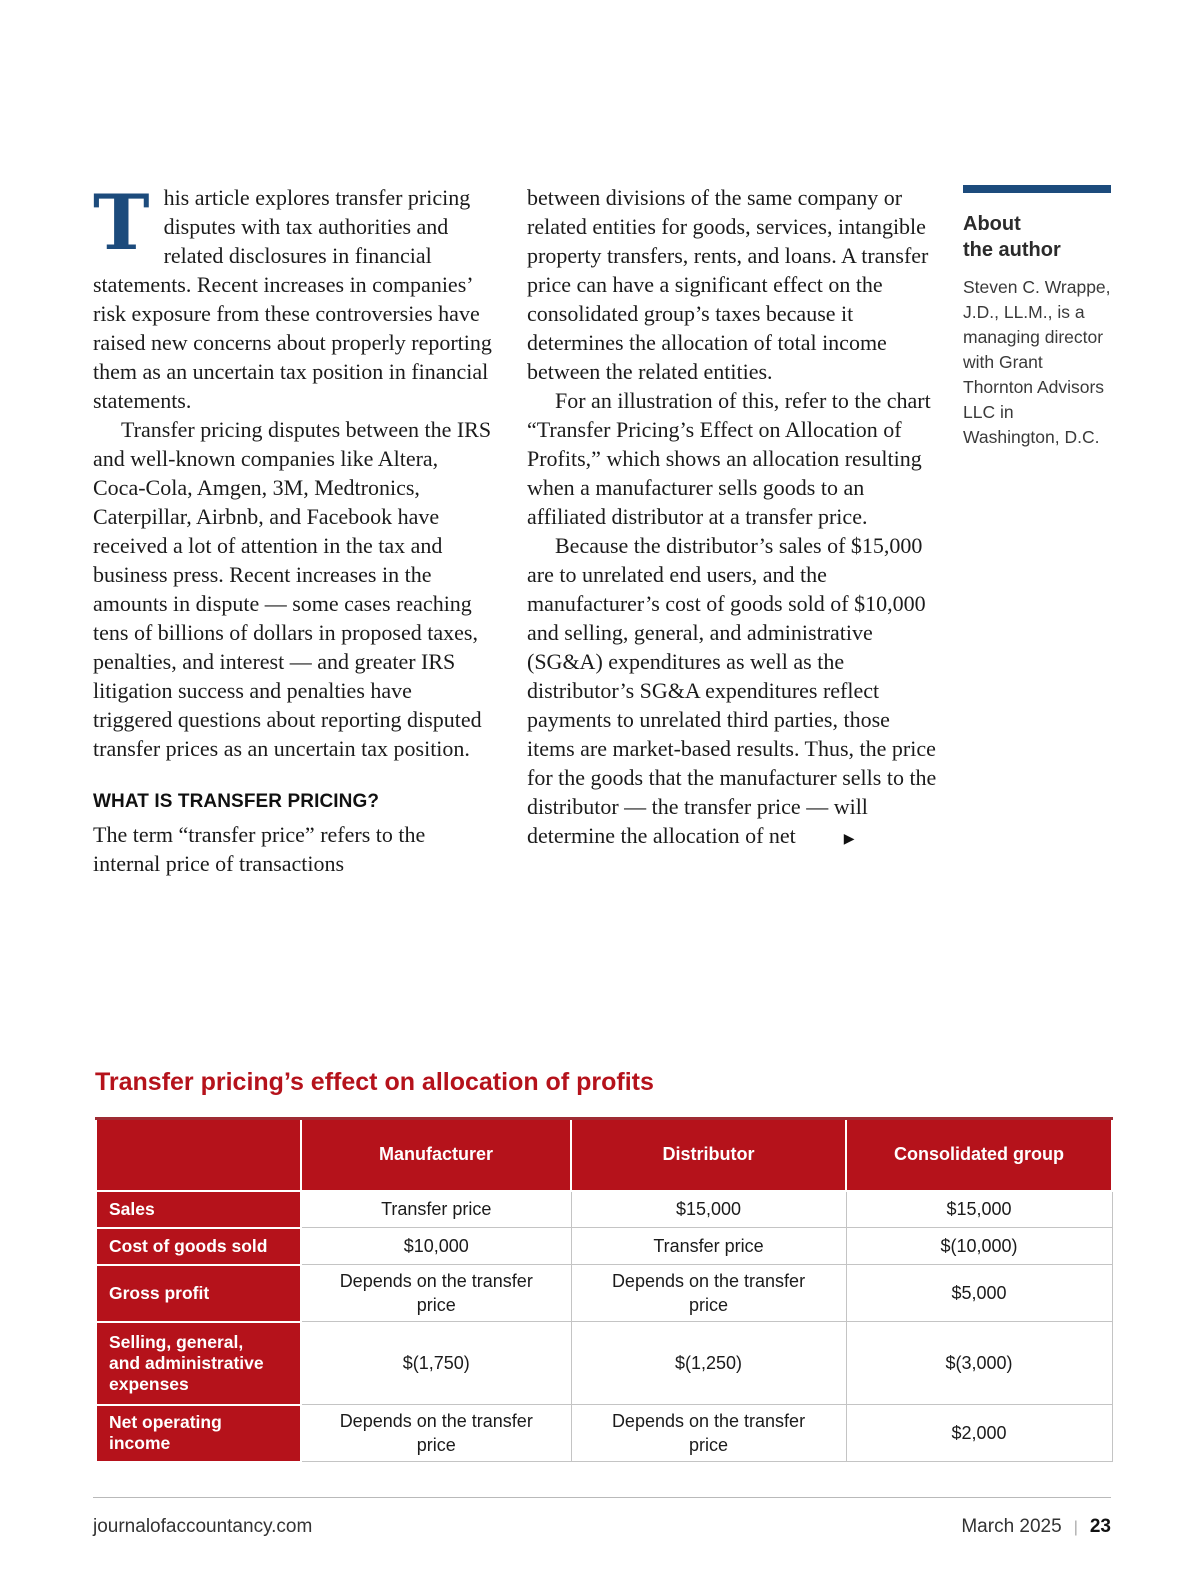 This screenshot has height=1575, width=1200. What do you see at coordinates (436, 1363) in the screenshot?
I see `table-cell: $(1,750)` at bounding box center [436, 1363].